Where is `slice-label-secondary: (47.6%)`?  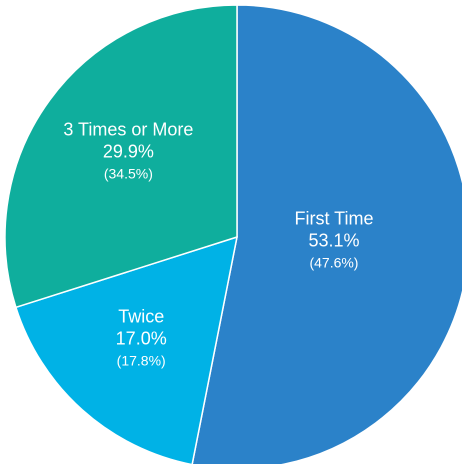 slice-label-secondary: (47.6%) is located at coordinates (333, 262).